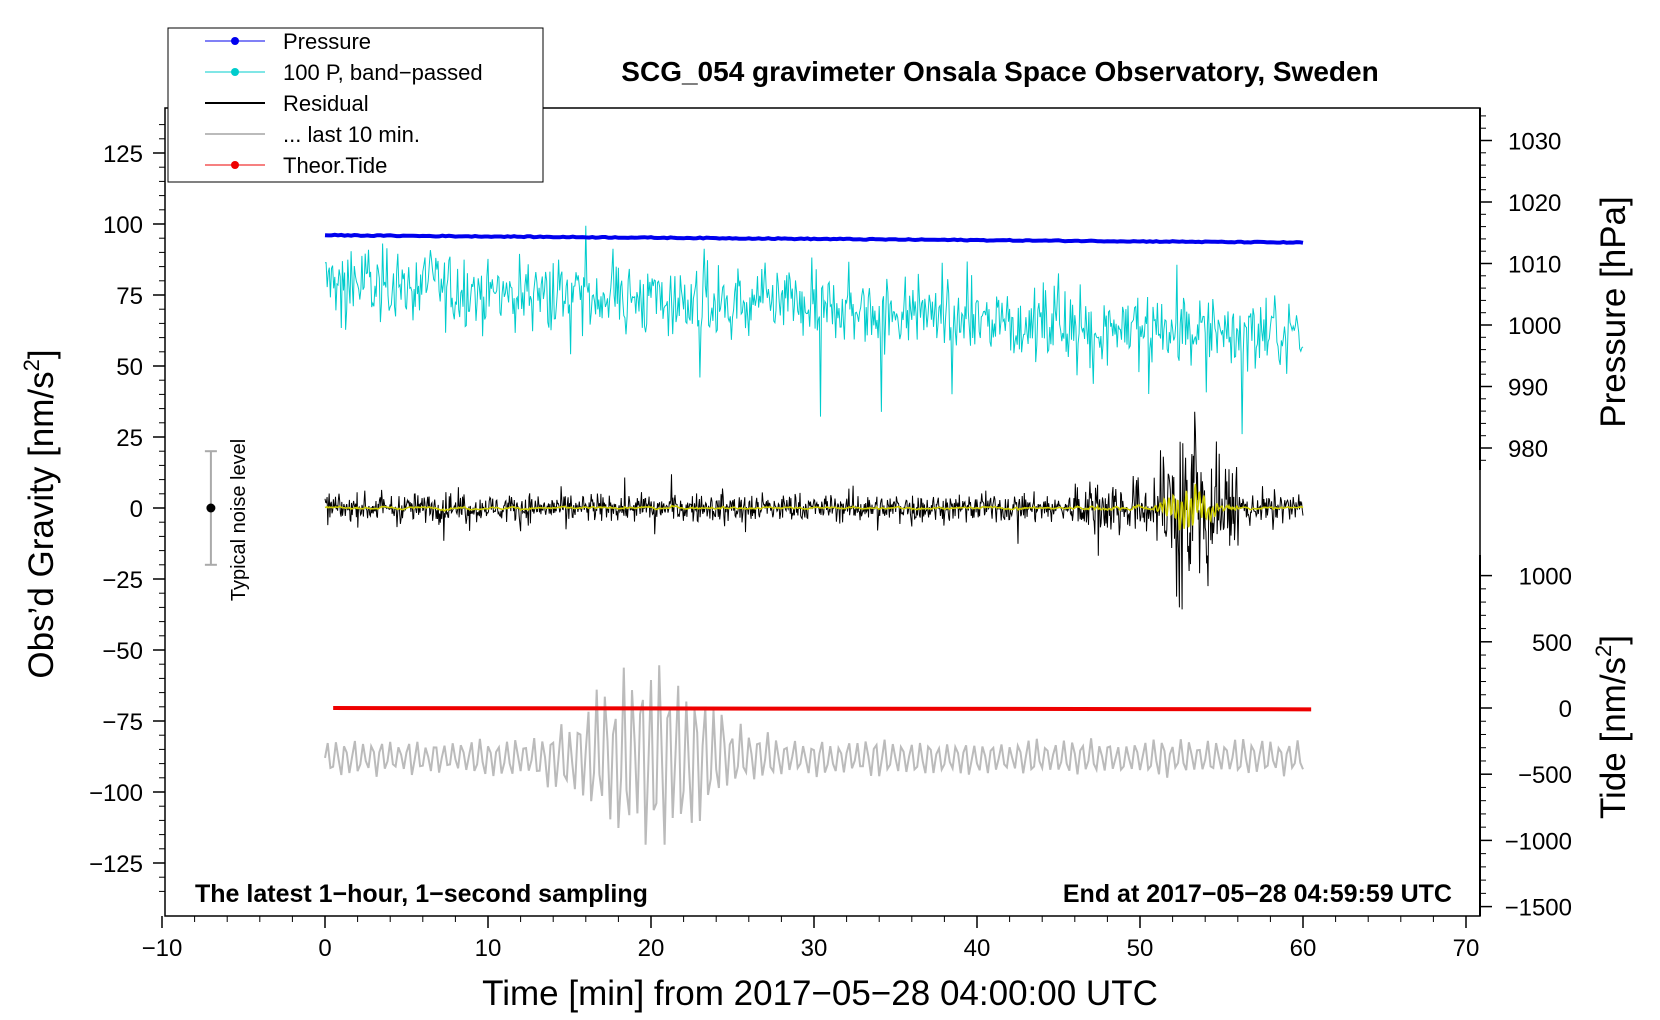 This screenshot has height=1020, width=1660. What do you see at coordinates (122, 580) in the screenshot?
I see `left-tick-label: −25` at bounding box center [122, 580].